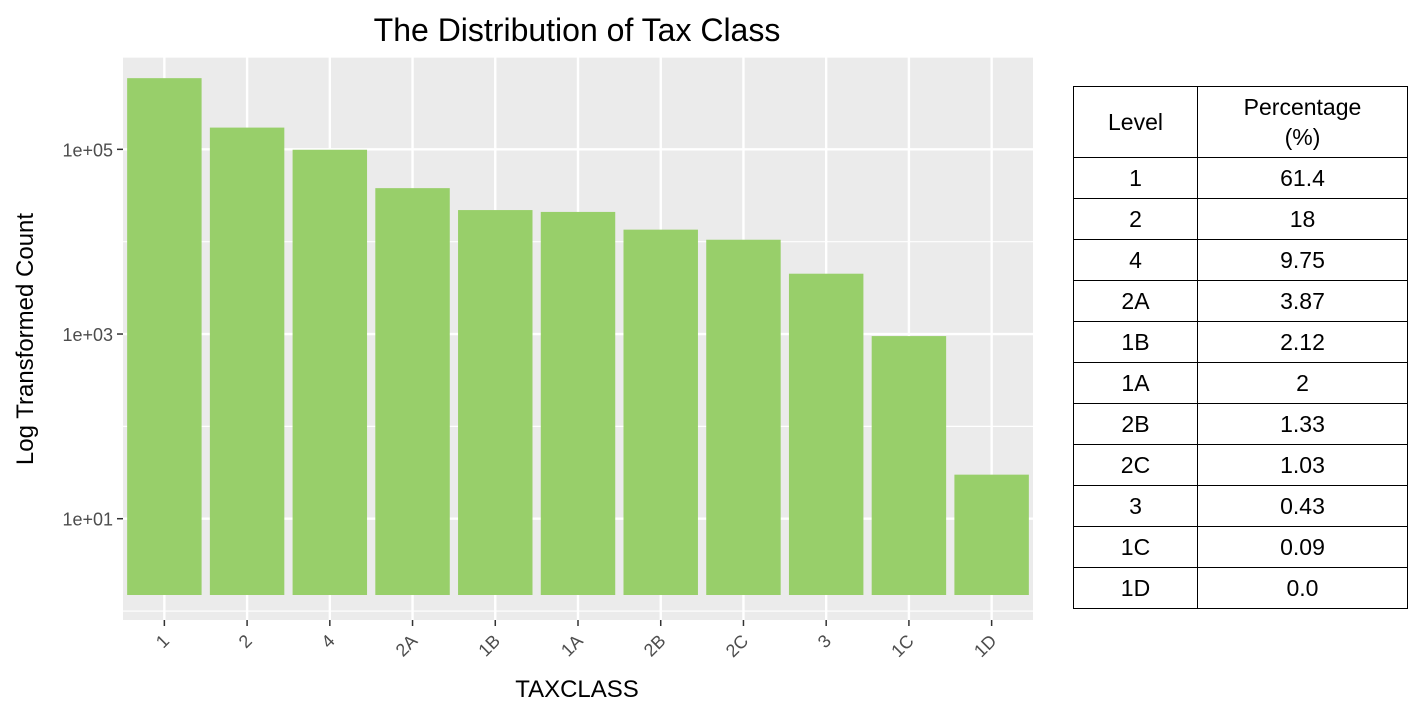 This screenshot has width=1422, height=726. I want to click on level-cell: 2, so click(1135, 219).